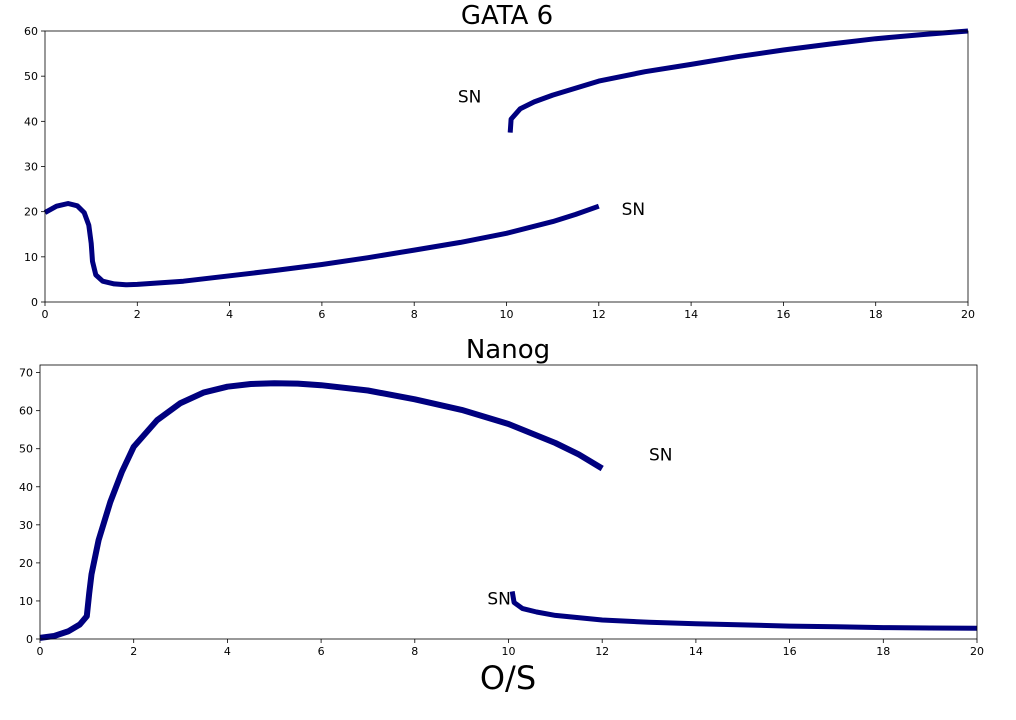 This screenshot has width=1016, height=720. Describe the element at coordinates (229, 314) in the screenshot. I see `gata6-x-tick-label: 4` at that location.